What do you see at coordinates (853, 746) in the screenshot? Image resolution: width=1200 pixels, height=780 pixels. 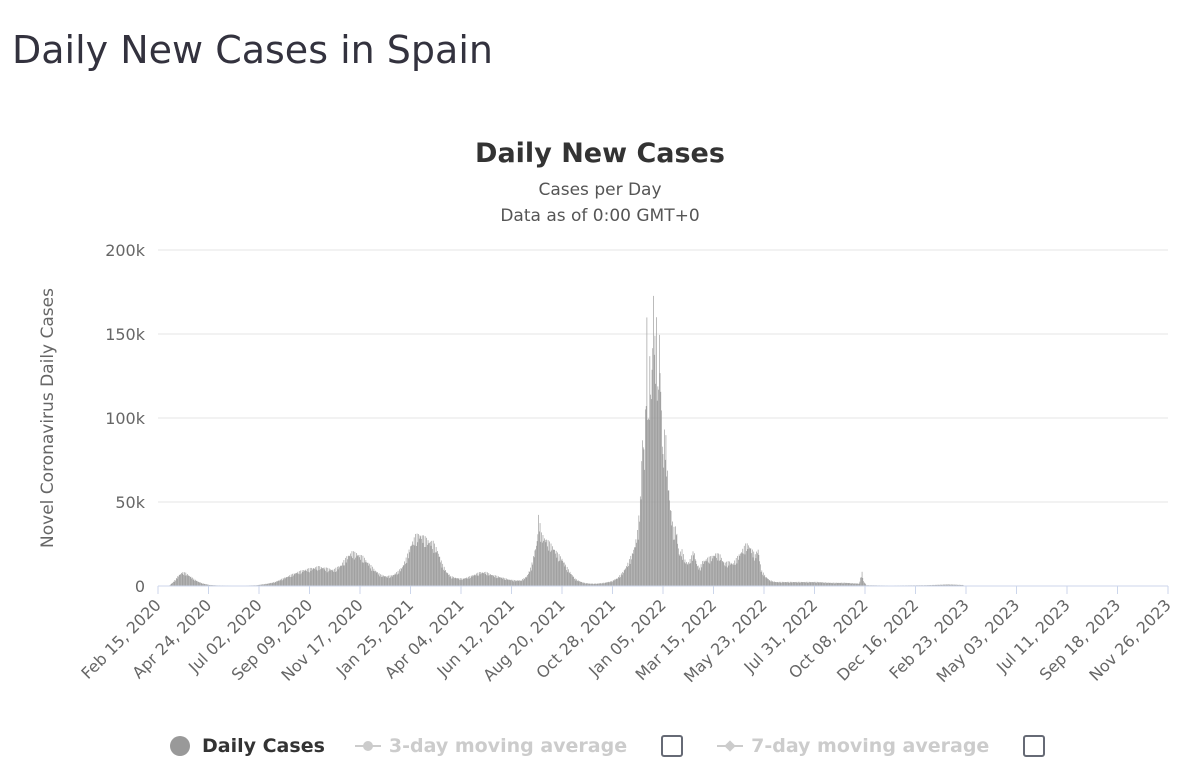 I see `legend-7day-average: 7-day moving average` at bounding box center [853, 746].